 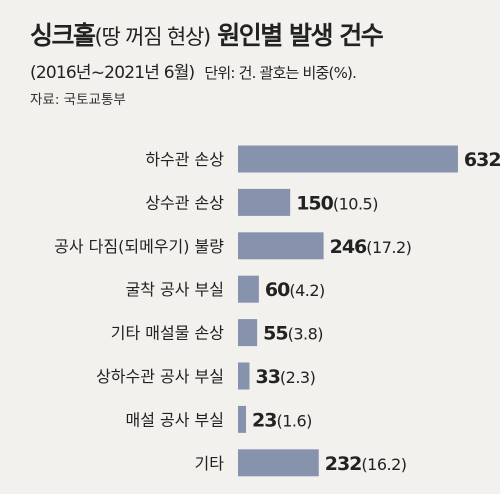 I want to click on value-label: 632(44.2), so click(x=482, y=160).